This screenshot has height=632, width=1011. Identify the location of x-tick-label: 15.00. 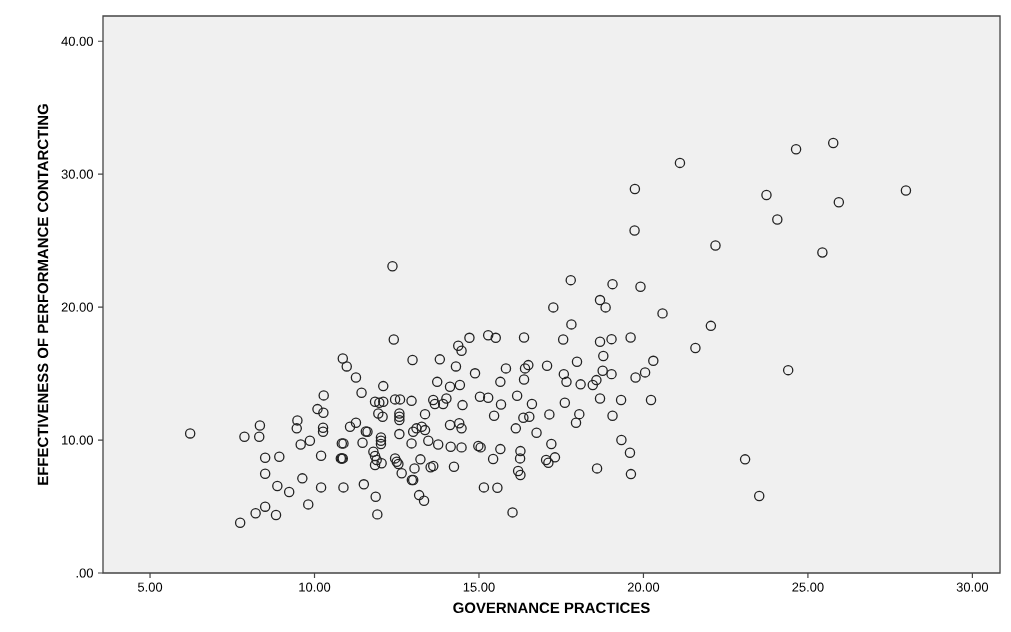
(479, 587).